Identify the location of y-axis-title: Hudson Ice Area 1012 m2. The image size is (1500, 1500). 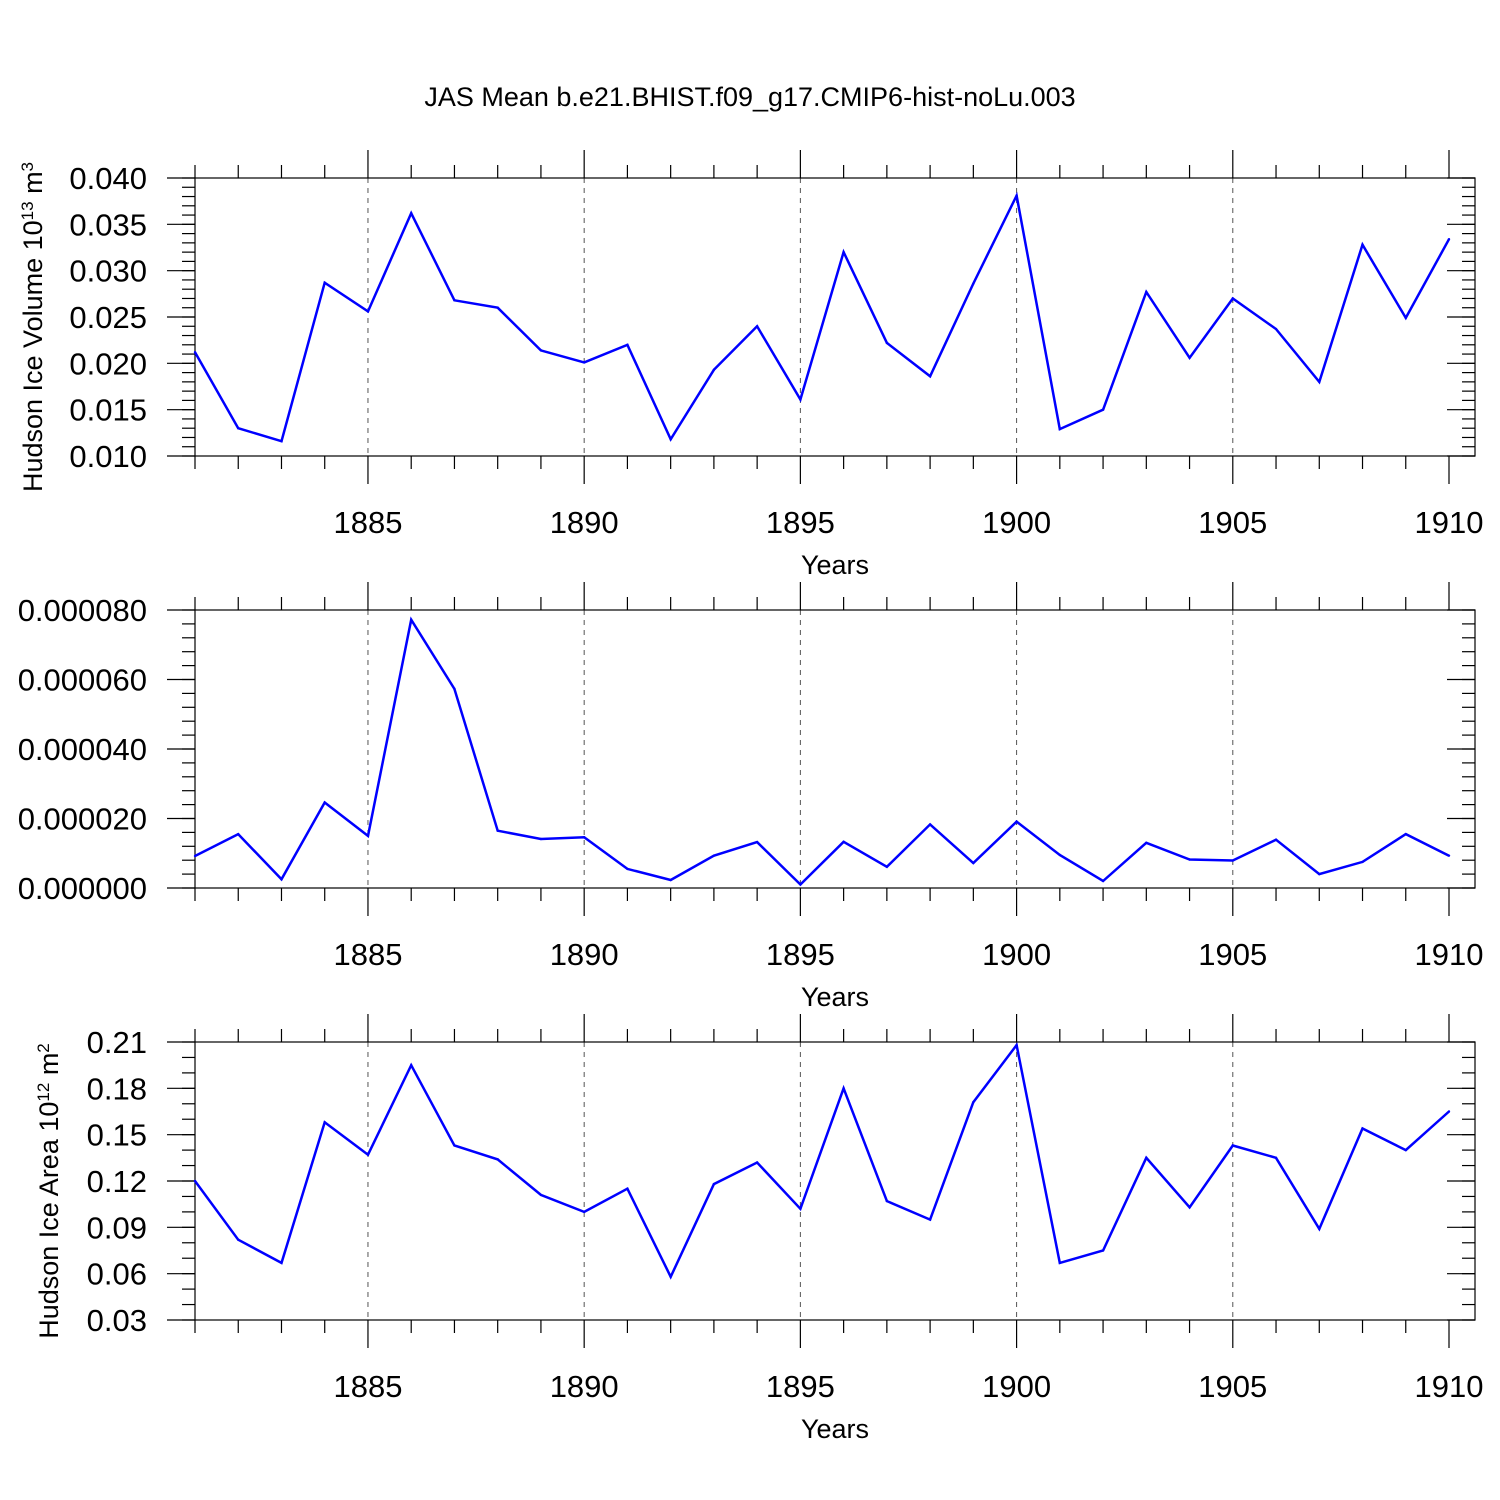
(49, 1191).